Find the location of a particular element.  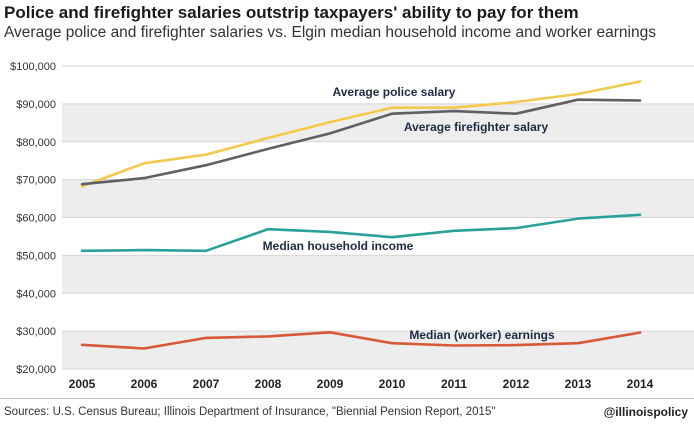

x-tick-label: 2007 is located at coordinates (206, 384).